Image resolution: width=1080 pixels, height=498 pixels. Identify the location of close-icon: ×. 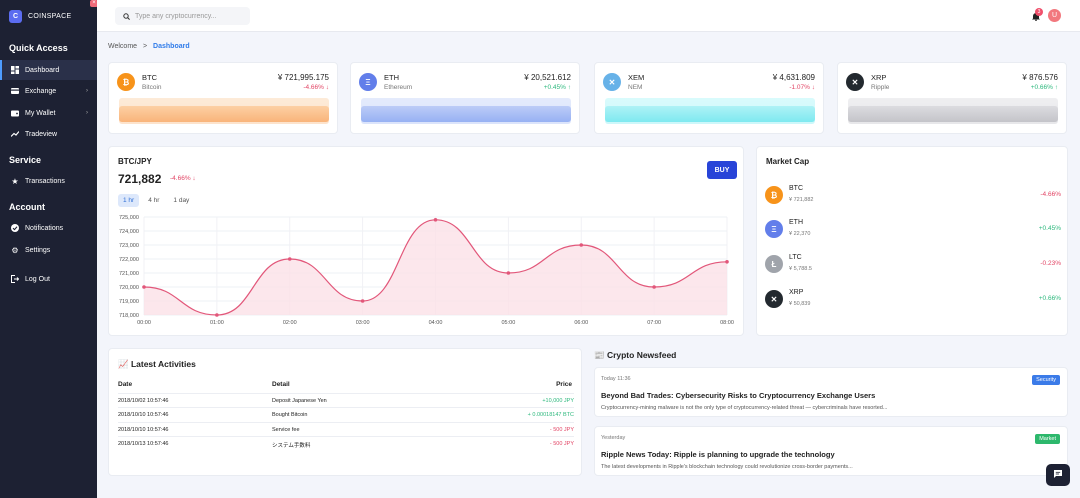
(94, 3).